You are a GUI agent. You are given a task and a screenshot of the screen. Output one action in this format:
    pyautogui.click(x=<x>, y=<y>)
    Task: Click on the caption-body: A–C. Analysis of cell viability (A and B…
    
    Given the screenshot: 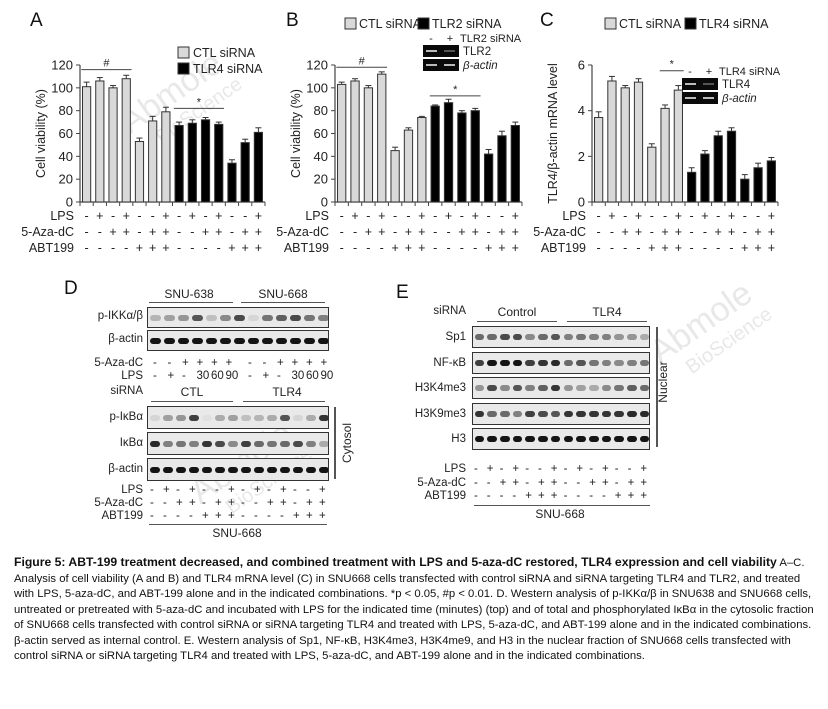 What is the action you would take?
    pyautogui.click(x=414, y=609)
    